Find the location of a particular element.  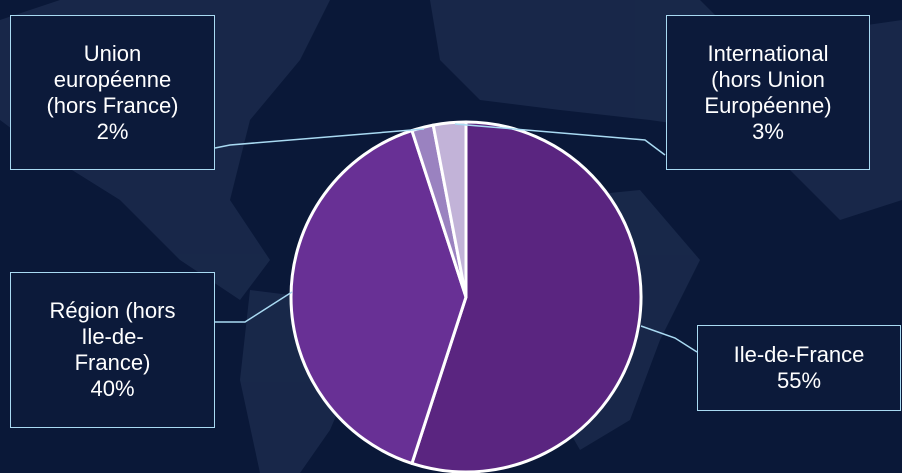

value-label: 3% is located at coordinates (768, 131).